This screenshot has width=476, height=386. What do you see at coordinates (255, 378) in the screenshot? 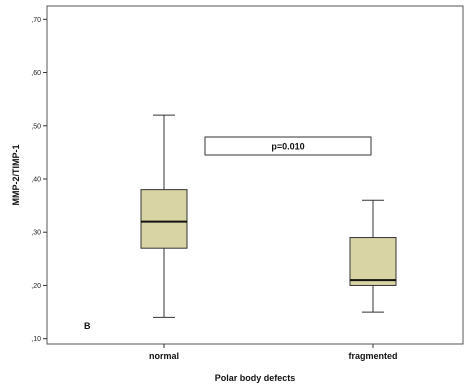
I see `x-axis-title: Polar body defects` at bounding box center [255, 378].